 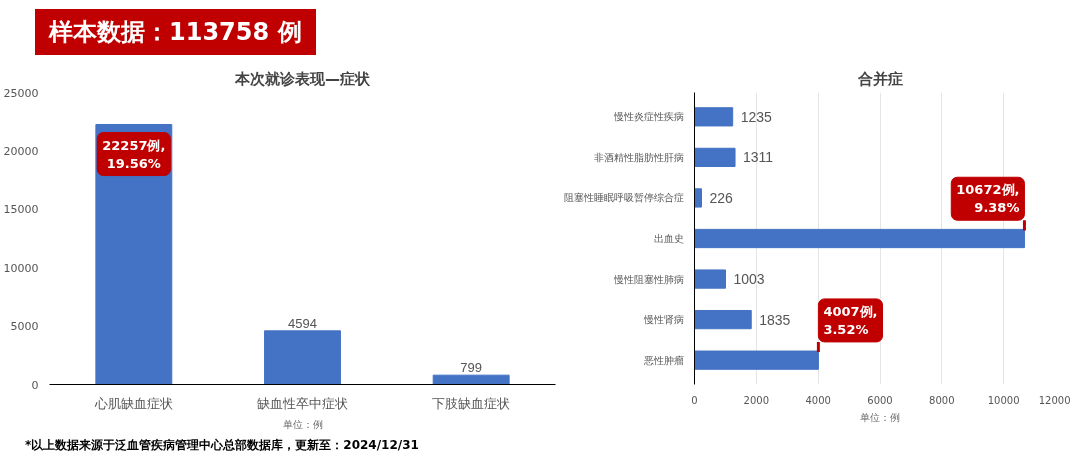 I want to click on data-label: 799, so click(x=471, y=368).